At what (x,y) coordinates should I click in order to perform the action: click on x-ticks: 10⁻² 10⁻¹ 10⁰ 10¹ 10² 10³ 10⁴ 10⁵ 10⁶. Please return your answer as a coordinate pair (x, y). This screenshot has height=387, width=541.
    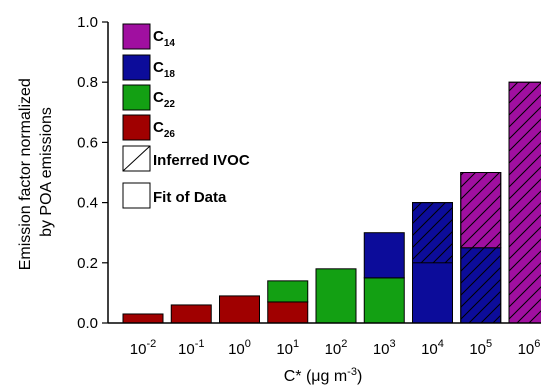
    Looking at the image, I should click on (335, 348).